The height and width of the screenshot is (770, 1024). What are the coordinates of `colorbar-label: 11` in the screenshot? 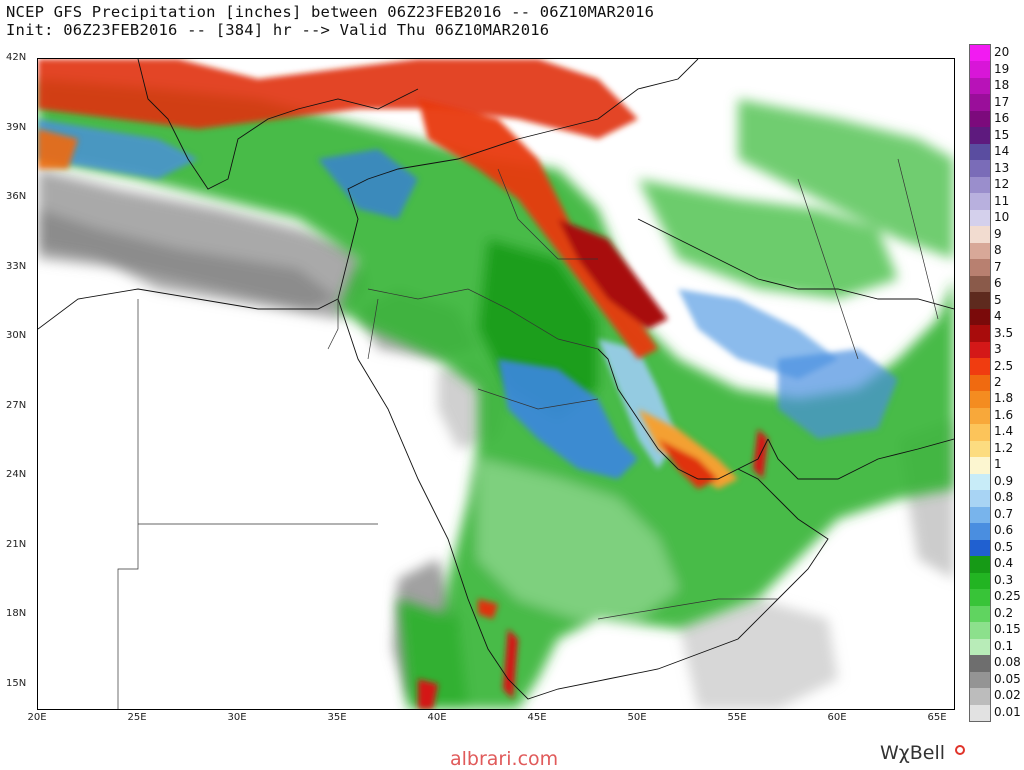 It's located at (1002, 200).